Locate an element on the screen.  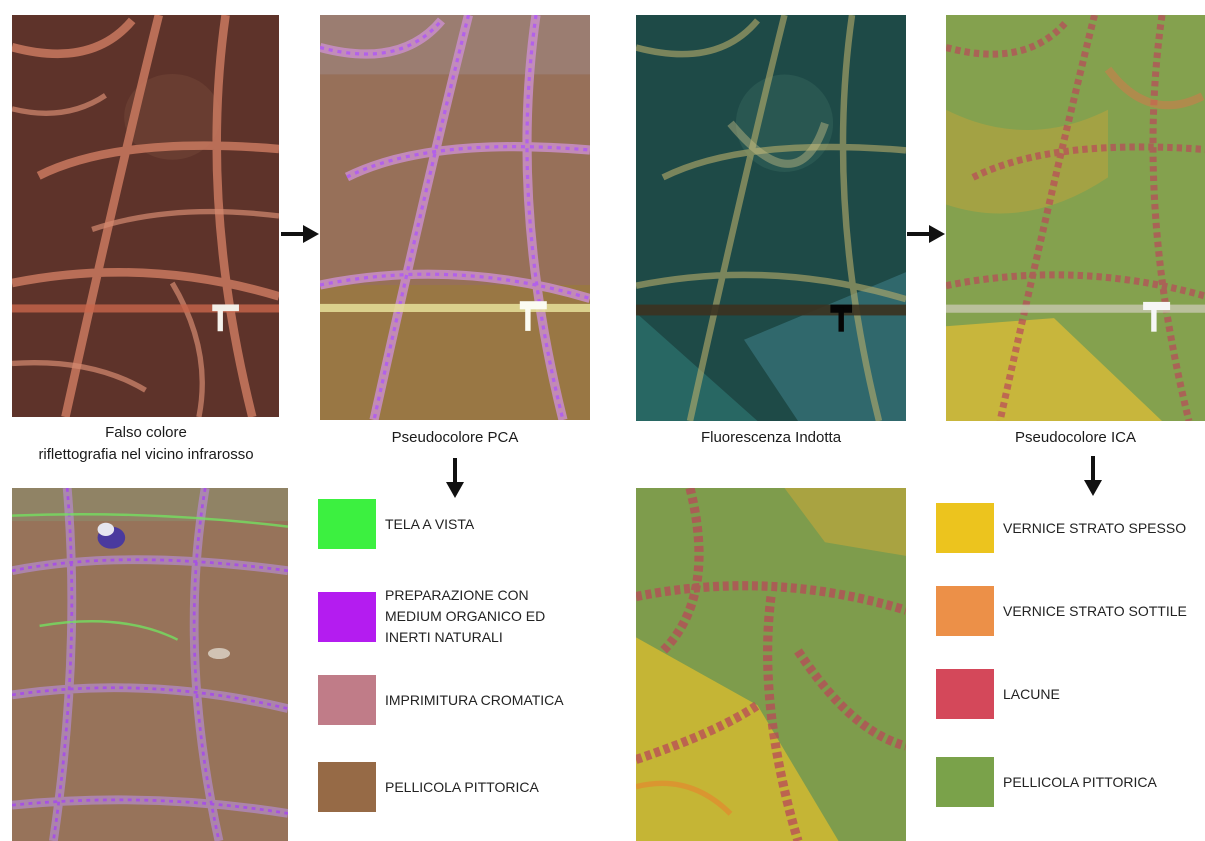
legend-item-imprimitura: IMPRIMITURA CROMATICA is located at coordinates (441, 700).